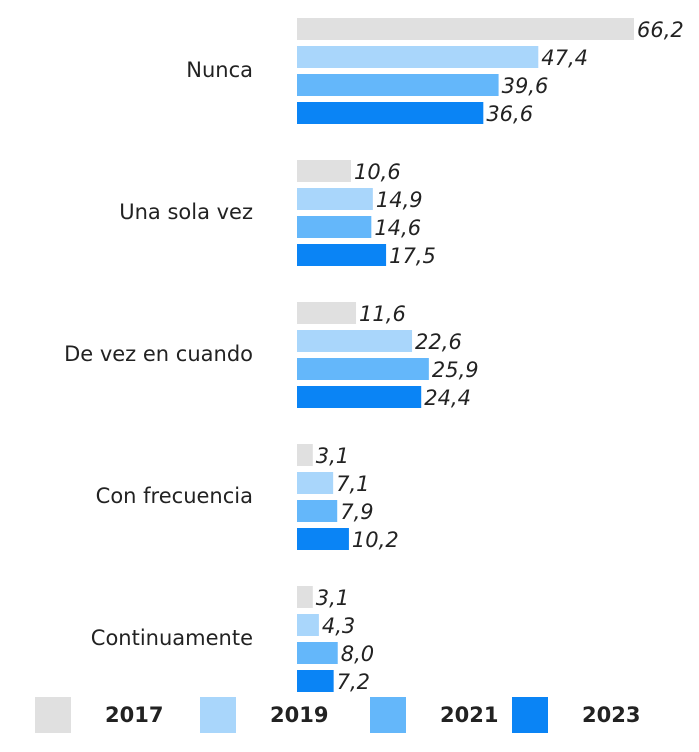 This screenshot has width=699, height=752. Describe the element at coordinates (375, 540) in the screenshot. I see `value-label: 10,2` at that location.